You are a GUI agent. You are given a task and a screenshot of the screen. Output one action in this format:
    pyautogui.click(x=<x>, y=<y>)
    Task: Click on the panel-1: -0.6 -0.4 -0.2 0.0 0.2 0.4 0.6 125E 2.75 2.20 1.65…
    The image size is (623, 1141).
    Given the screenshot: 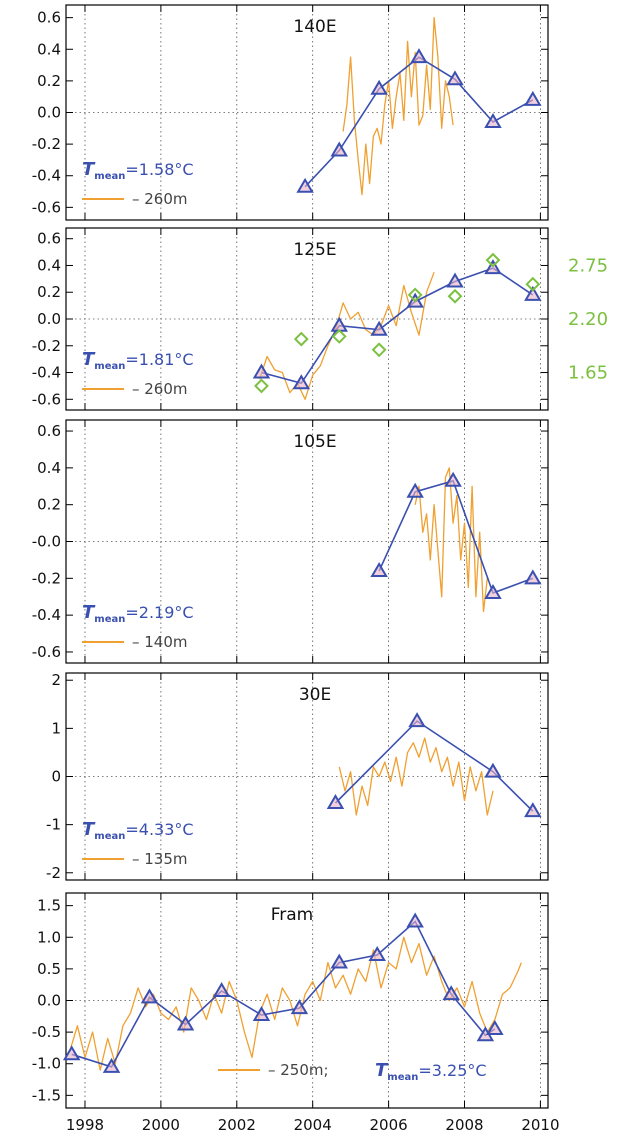 What is the action you would take?
    pyautogui.click(x=320, y=319)
    